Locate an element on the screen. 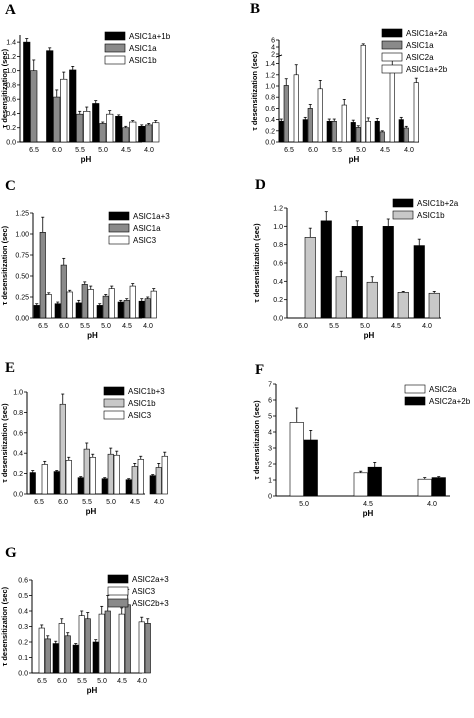 The height and width of the screenshot is (718, 474). y-tick-label: 0.6 is located at coordinates (23, 581).